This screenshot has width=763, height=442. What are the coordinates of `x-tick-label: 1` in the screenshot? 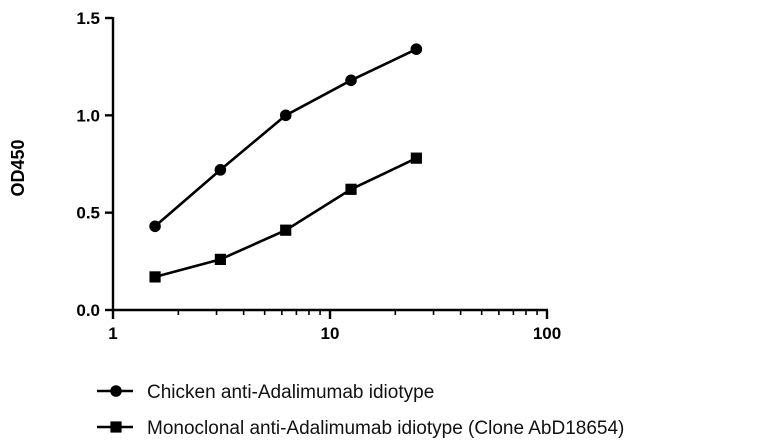 It's located at (112, 333).